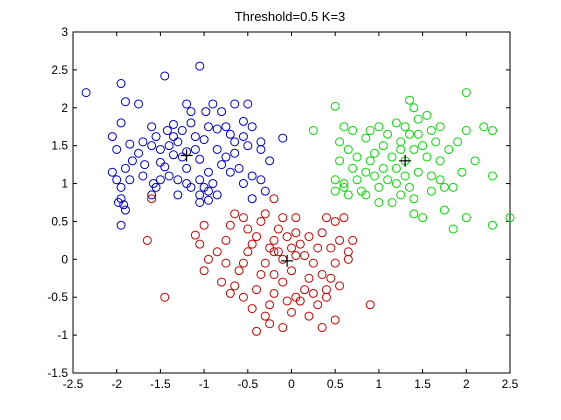 Image resolution: width=561 pixels, height=420 pixels. I want to click on x-tick-label: 1, so click(379, 384).